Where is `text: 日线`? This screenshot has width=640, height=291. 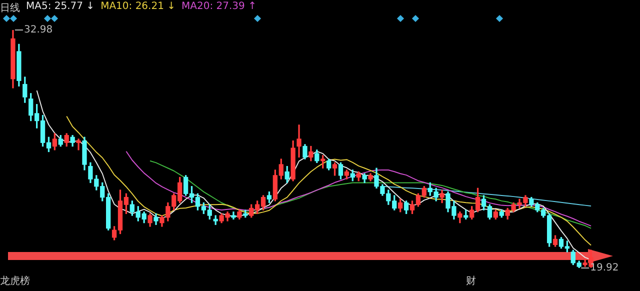 text: 日线 is located at coordinates (10, 8).